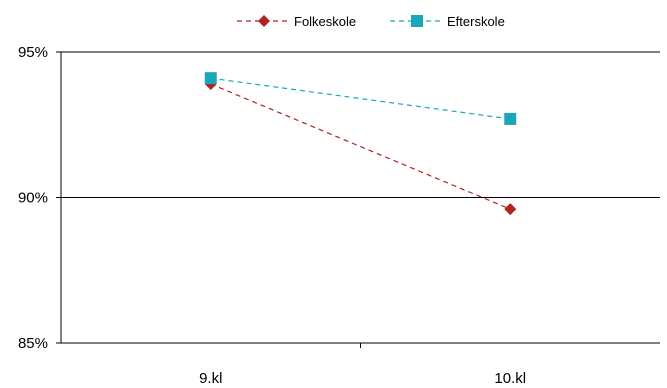 The height and width of the screenshot is (388, 667). Describe the element at coordinates (510, 378) in the screenshot. I see `x-tick-label: 10.kl` at that location.